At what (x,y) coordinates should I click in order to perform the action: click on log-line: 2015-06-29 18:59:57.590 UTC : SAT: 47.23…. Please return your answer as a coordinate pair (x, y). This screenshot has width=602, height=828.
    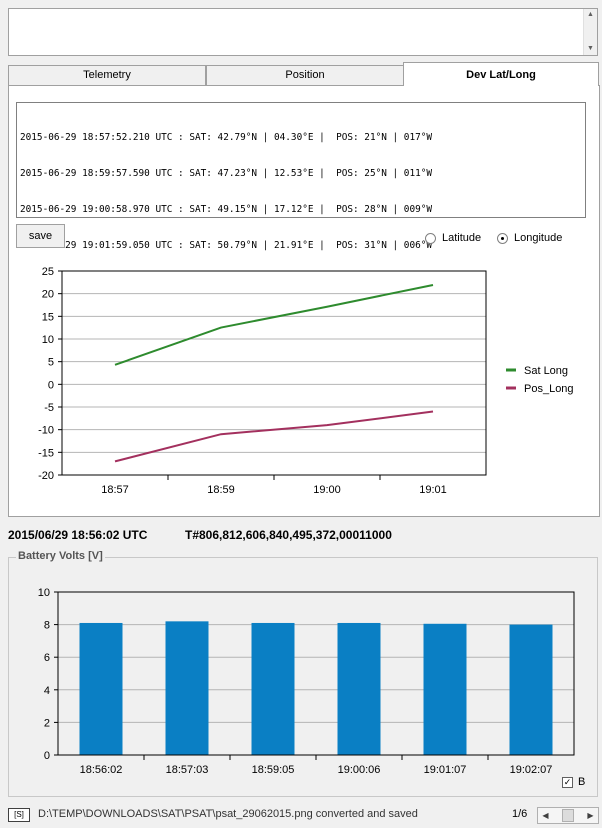
    Looking at the image, I should click on (226, 173).